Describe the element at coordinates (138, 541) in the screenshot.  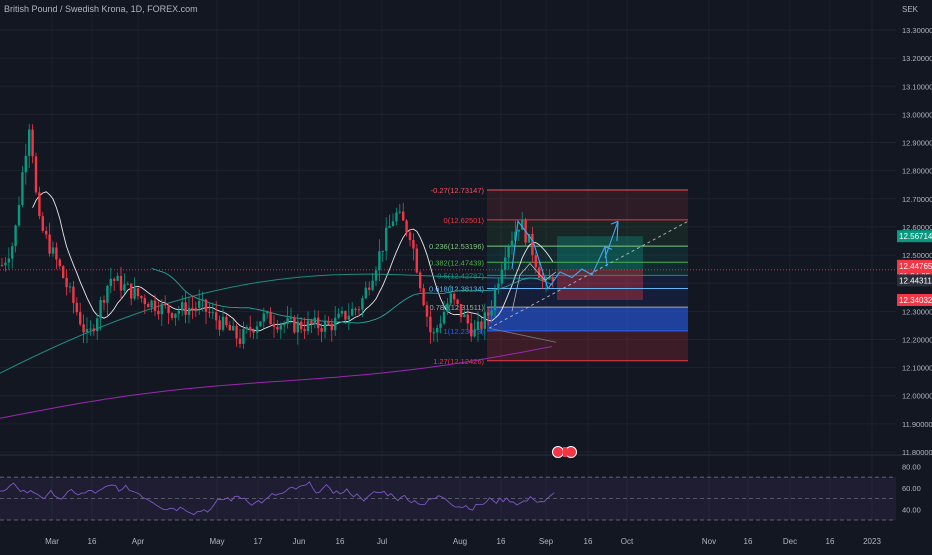
I see `x-tick-label: Apr` at that location.